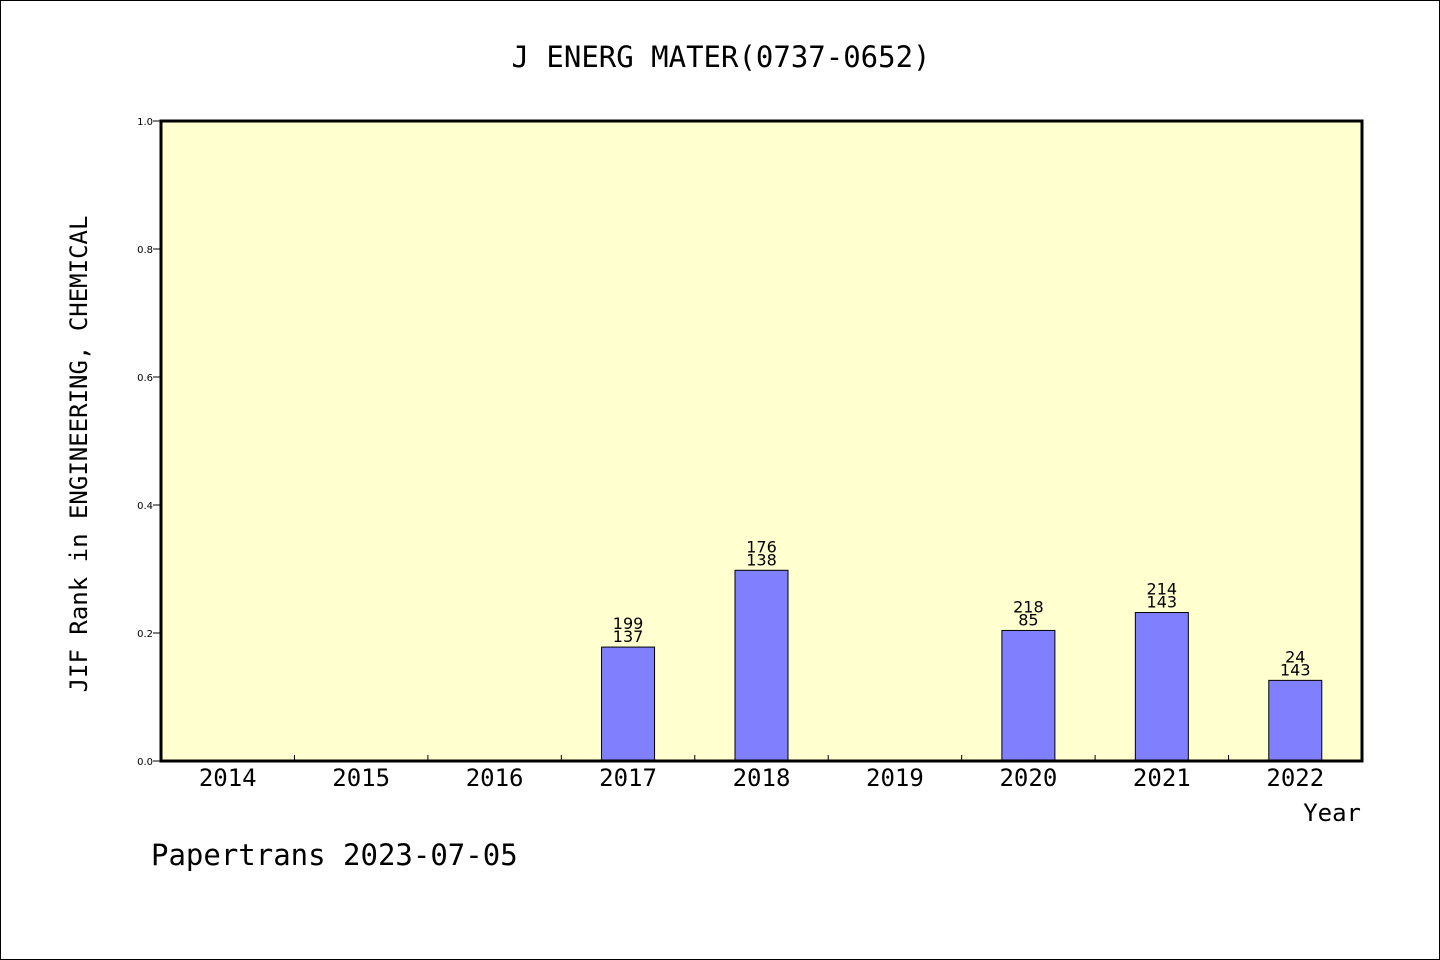  Describe the element at coordinates (628, 778) in the screenshot. I see `x-tick-label: 2017` at that location.